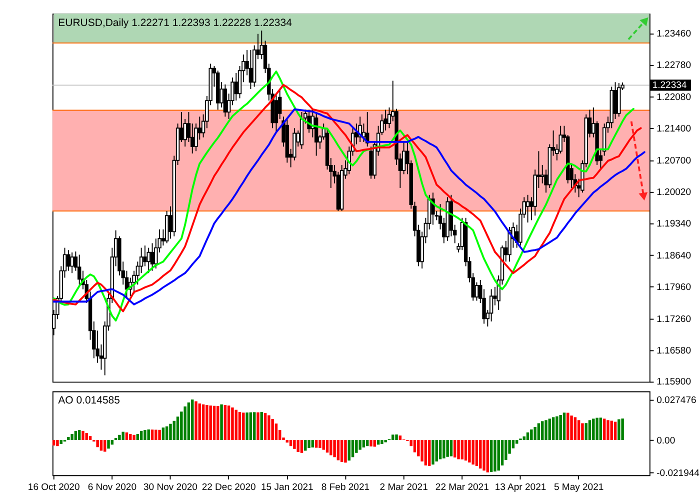  I want to click on x-tick-label: 6 Nov 2020, so click(112, 487).